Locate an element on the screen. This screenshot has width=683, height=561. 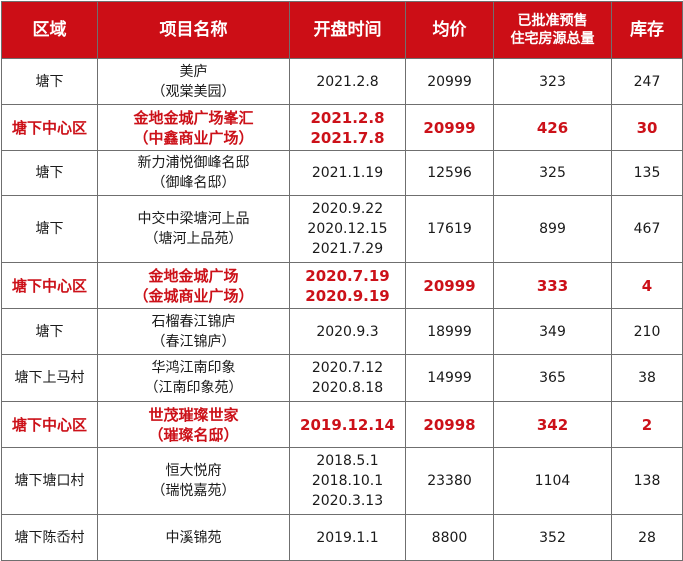
open-time-cell-line: 2020.8.18 is located at coordinates (347, 388).